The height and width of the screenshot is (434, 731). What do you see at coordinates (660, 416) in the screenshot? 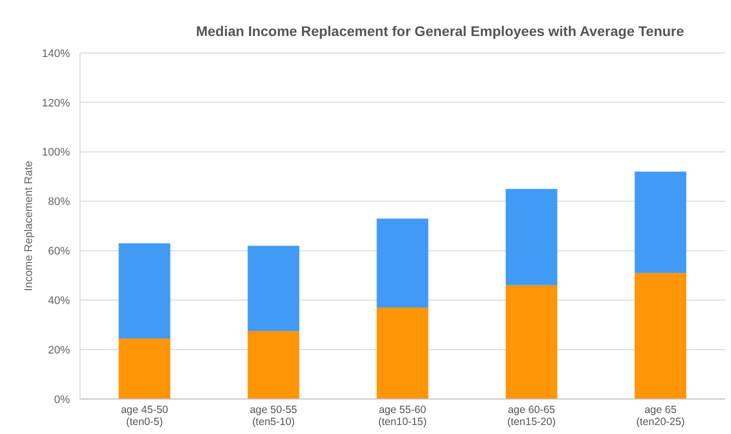
I see `x-tick-label: age 65 (ten20-25)` at bounding box center [660, 416].